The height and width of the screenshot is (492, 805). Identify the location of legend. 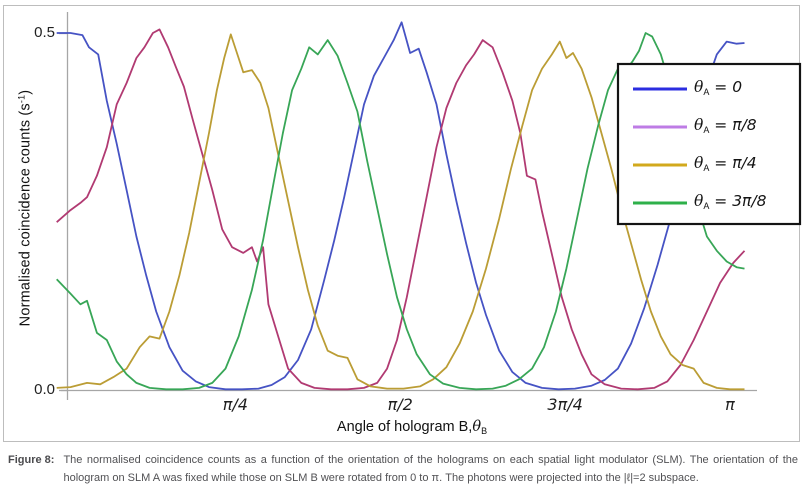
(709, 144).